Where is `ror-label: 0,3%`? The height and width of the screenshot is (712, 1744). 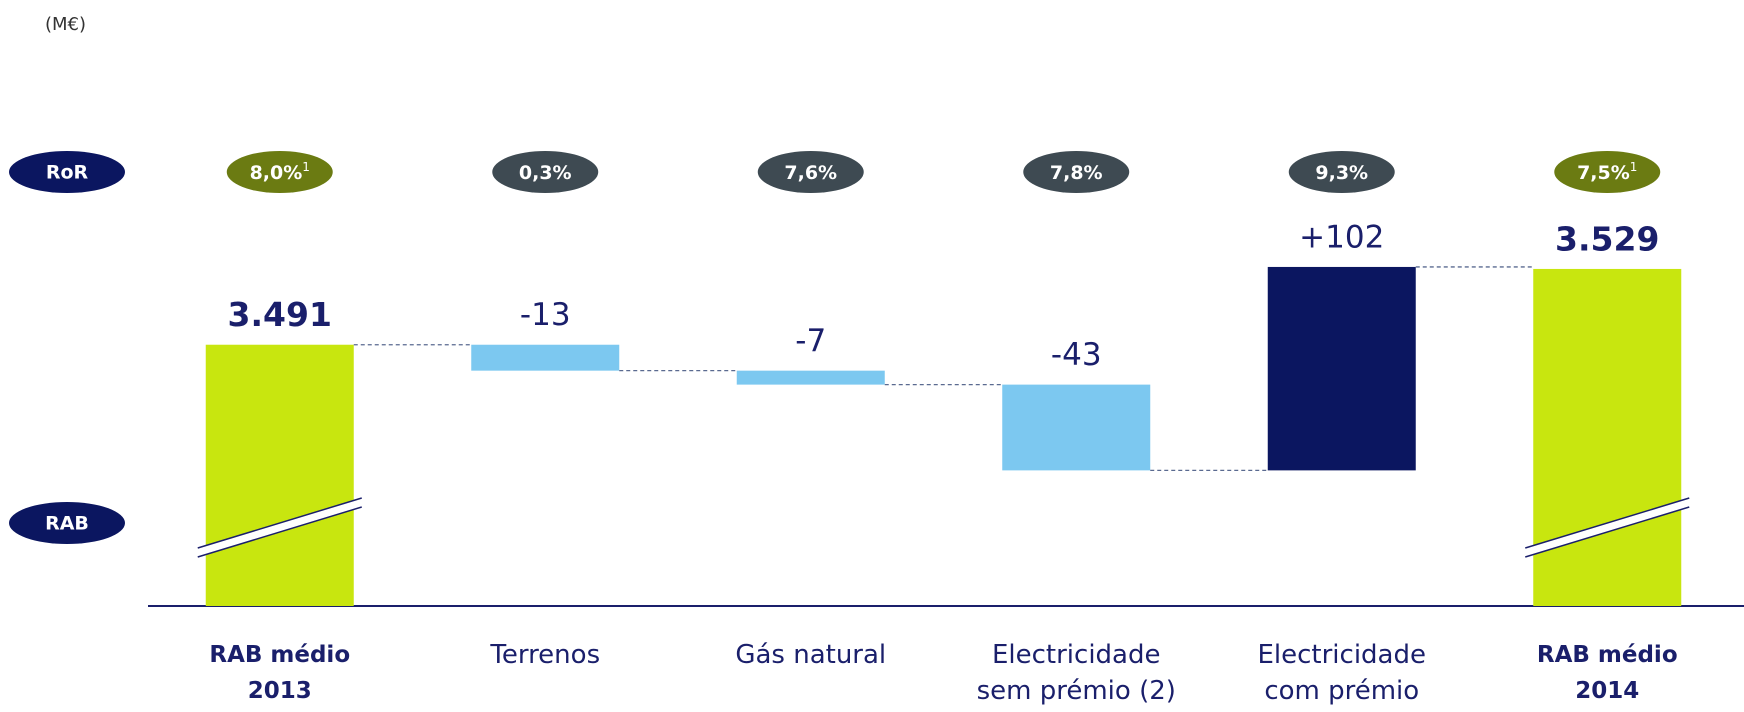 ror-label: 0,3% is located at coordinates (545, 173).